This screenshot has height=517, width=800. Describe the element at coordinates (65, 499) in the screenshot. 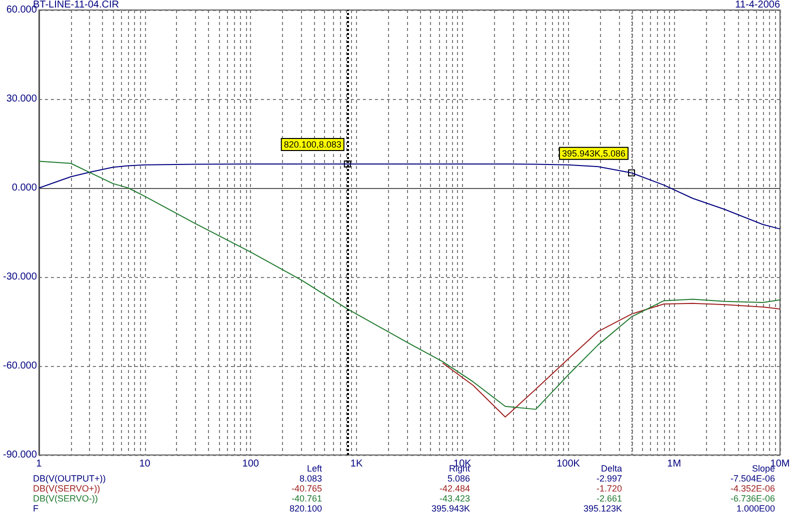

I see `text: DB(V(SERVO-))` at that location.